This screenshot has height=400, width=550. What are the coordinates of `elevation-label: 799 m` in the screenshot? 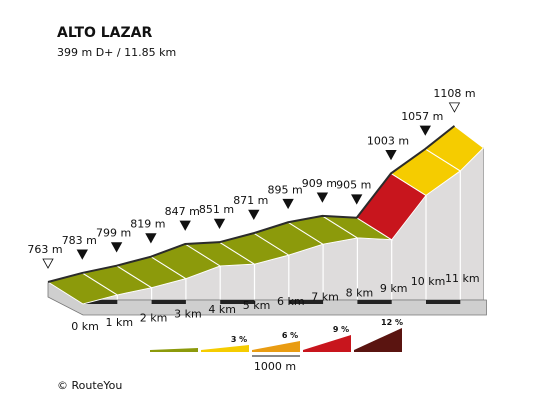 It's located at (113, 233).